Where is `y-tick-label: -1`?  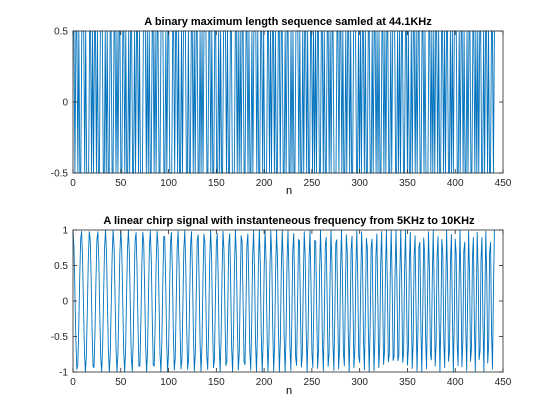
y-tick-label: -1 is located at coordinates (63, 373).